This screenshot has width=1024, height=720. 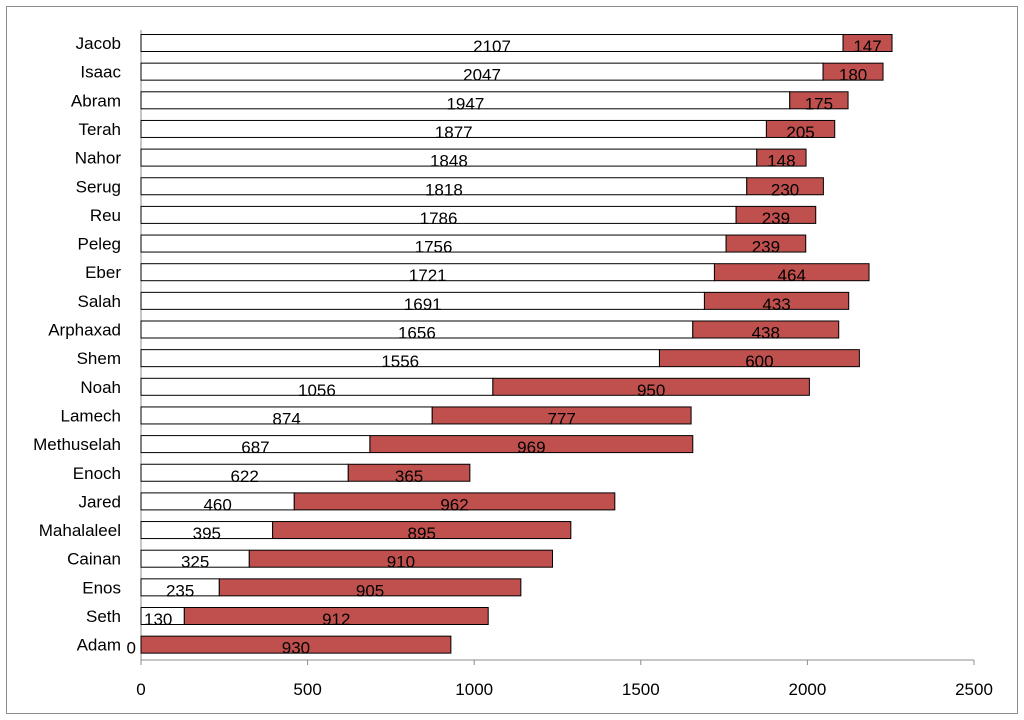 What do you see at coordinates (454, 132) in the screenshot?
I see `data-label-base: 1877` at bounding box center [454, 132].